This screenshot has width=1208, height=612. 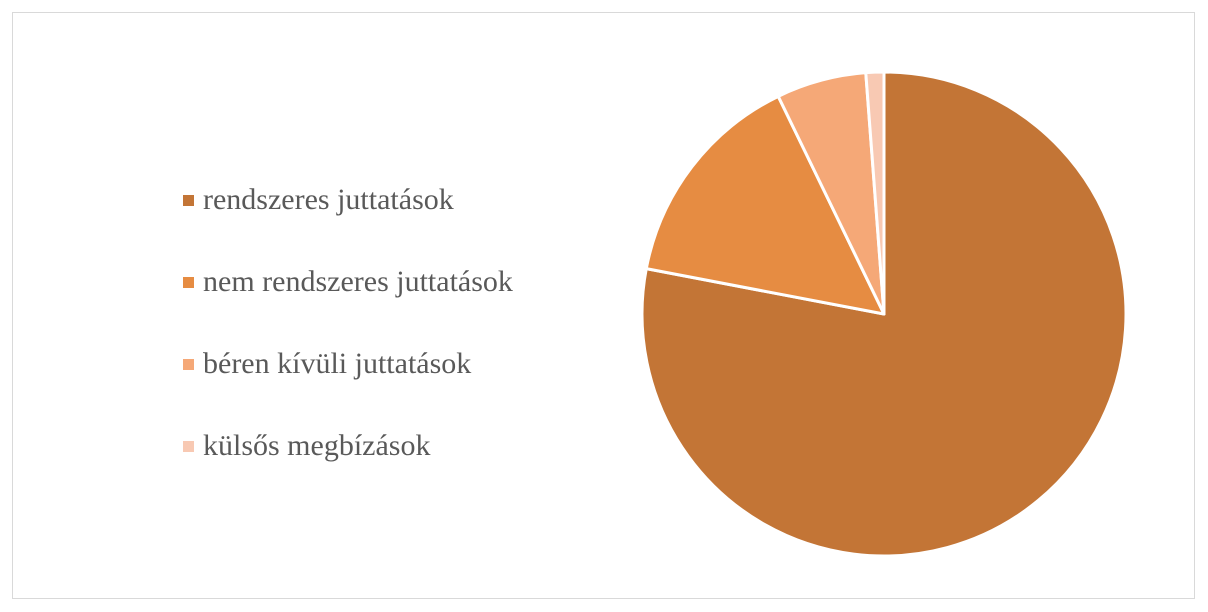 What do you see at coordinates (317, 445) in the screenshot?
I see `legend-label-kulsos: külsős megbízások` at bounding box center [317, 445].